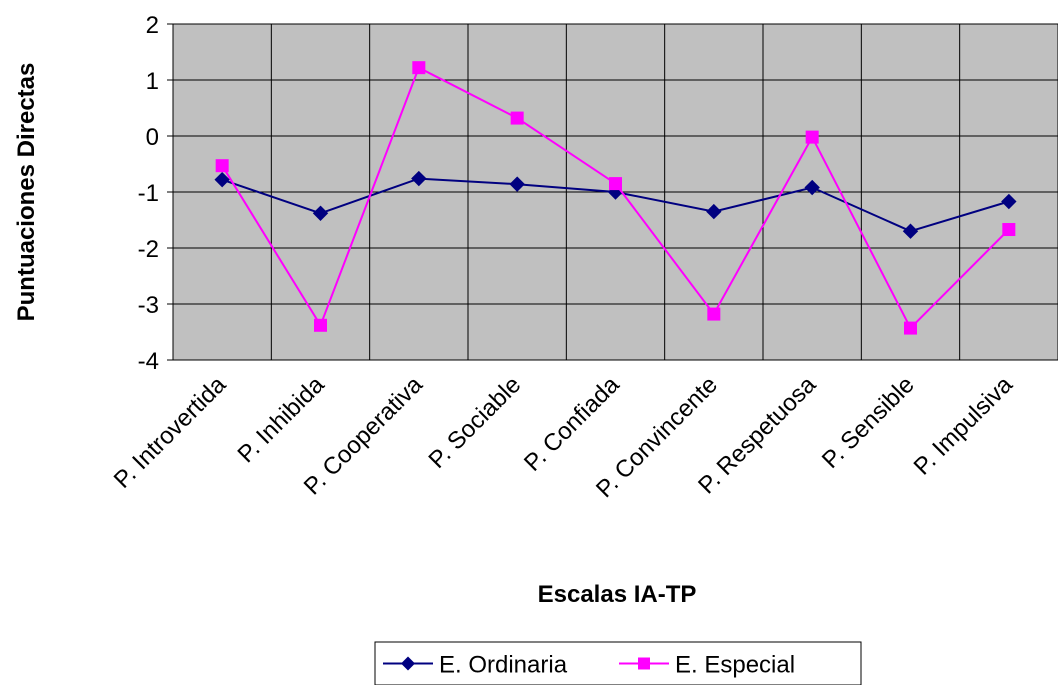 The height and width of the screenshot is (685, 1058). I want to click on y-tick-label: -4, so click(148, 361).